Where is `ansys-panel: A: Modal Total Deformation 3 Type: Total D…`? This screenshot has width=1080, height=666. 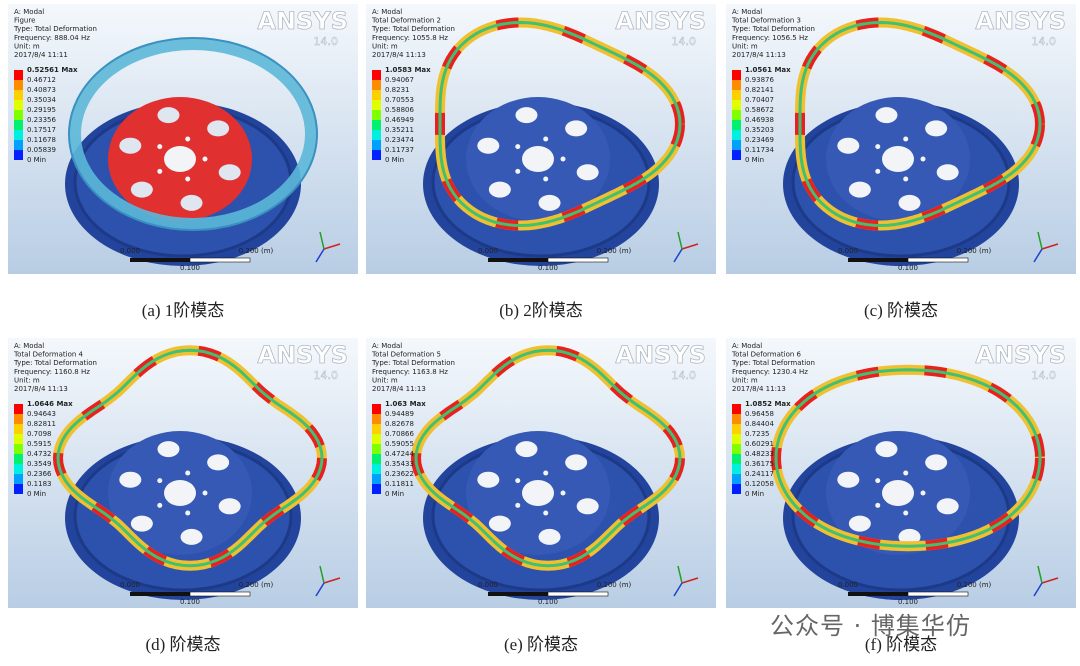 ansys-panel: A: Modal Total Deformation 3 Type: Total D… is located at coordinates (901, 139).